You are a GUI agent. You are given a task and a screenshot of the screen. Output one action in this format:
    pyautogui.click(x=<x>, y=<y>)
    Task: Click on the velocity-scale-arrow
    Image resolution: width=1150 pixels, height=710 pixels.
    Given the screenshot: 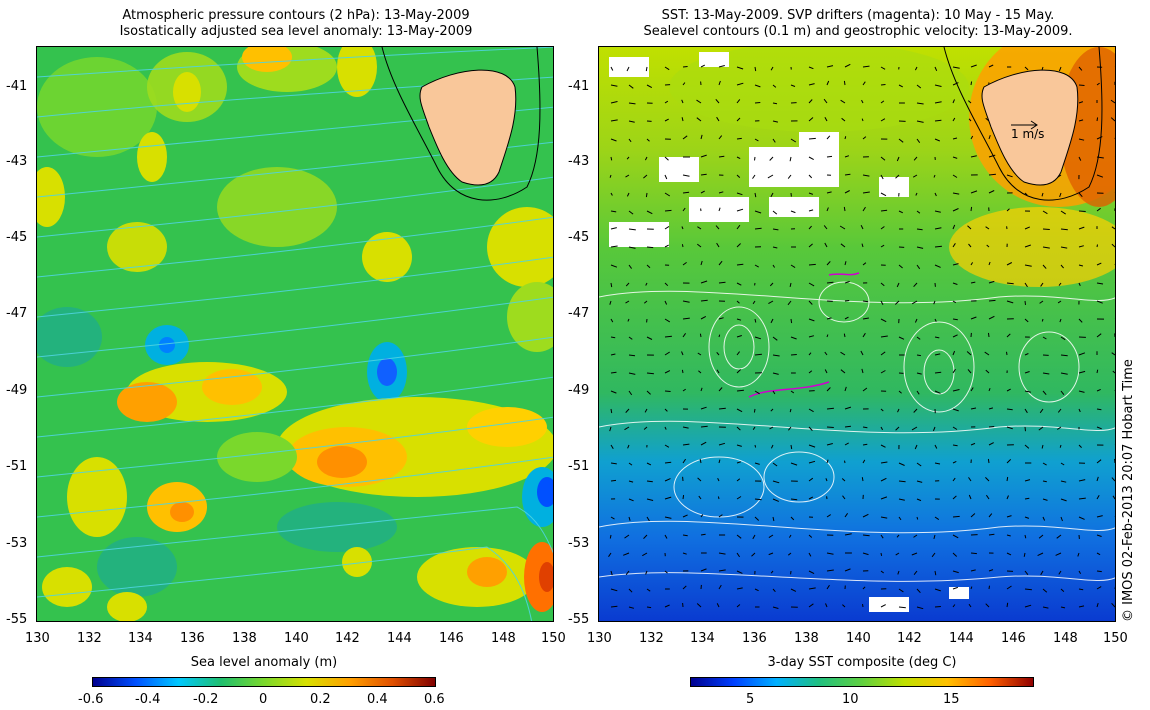 What is the action you would take?
    pyautogui.click(x=1024, y=125)
    